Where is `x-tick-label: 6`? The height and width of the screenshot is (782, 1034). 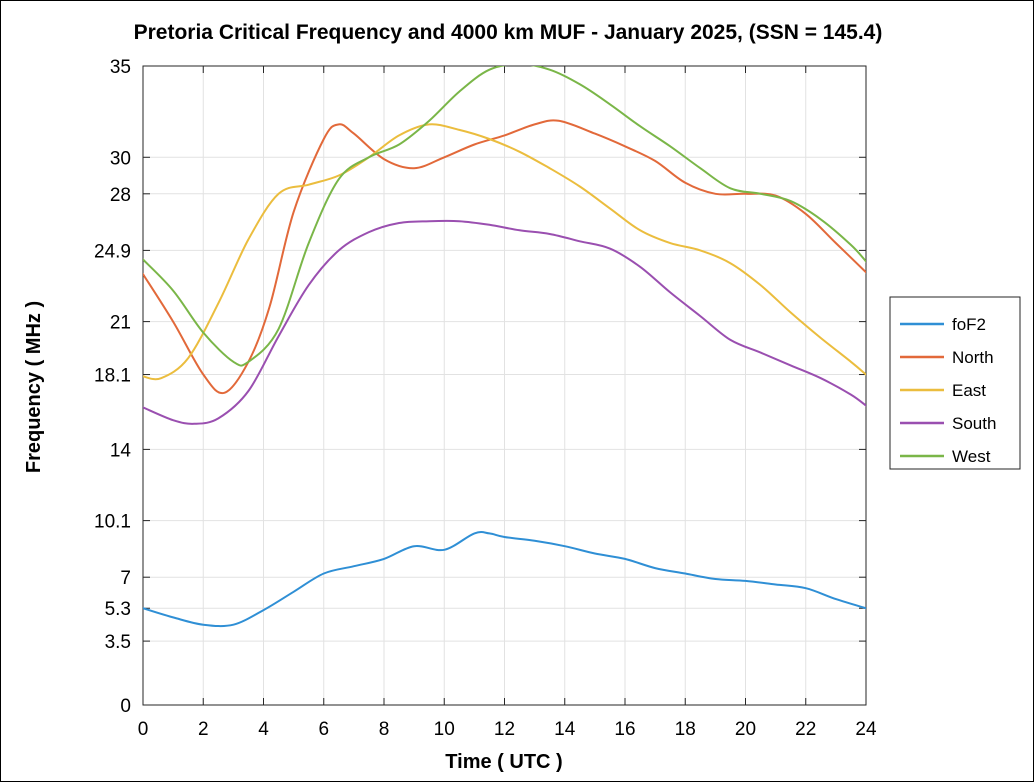 x-tick-label: 6 is located at coordinates (323, 729).